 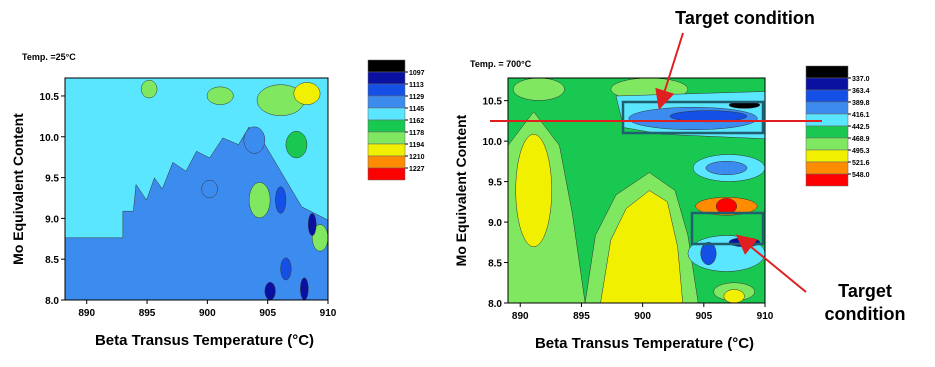 I want to click on colorbar-label: 337.0, so click(x=861, y=79).